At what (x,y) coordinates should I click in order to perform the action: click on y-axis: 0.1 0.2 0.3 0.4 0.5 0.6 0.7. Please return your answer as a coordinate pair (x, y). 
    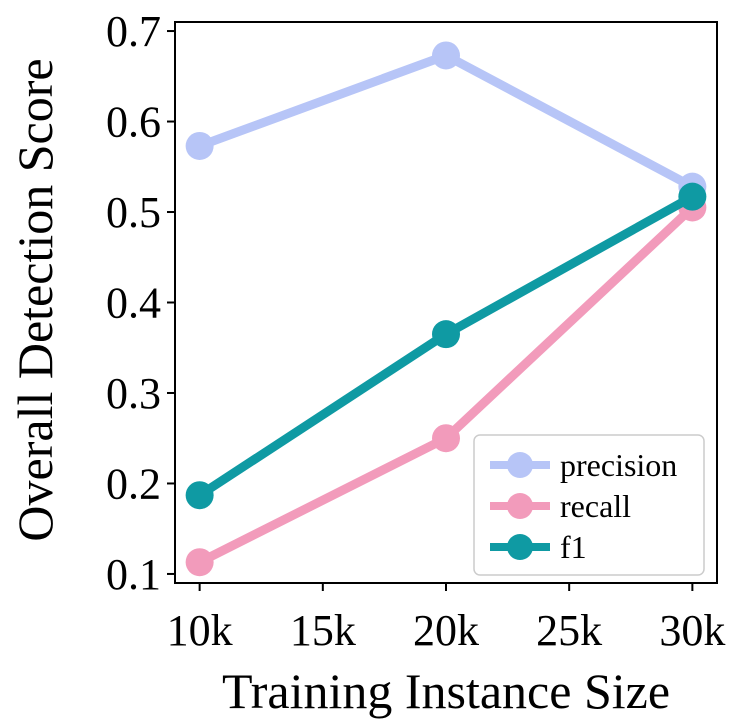
    Looking at the image, I should click on (140, 303).